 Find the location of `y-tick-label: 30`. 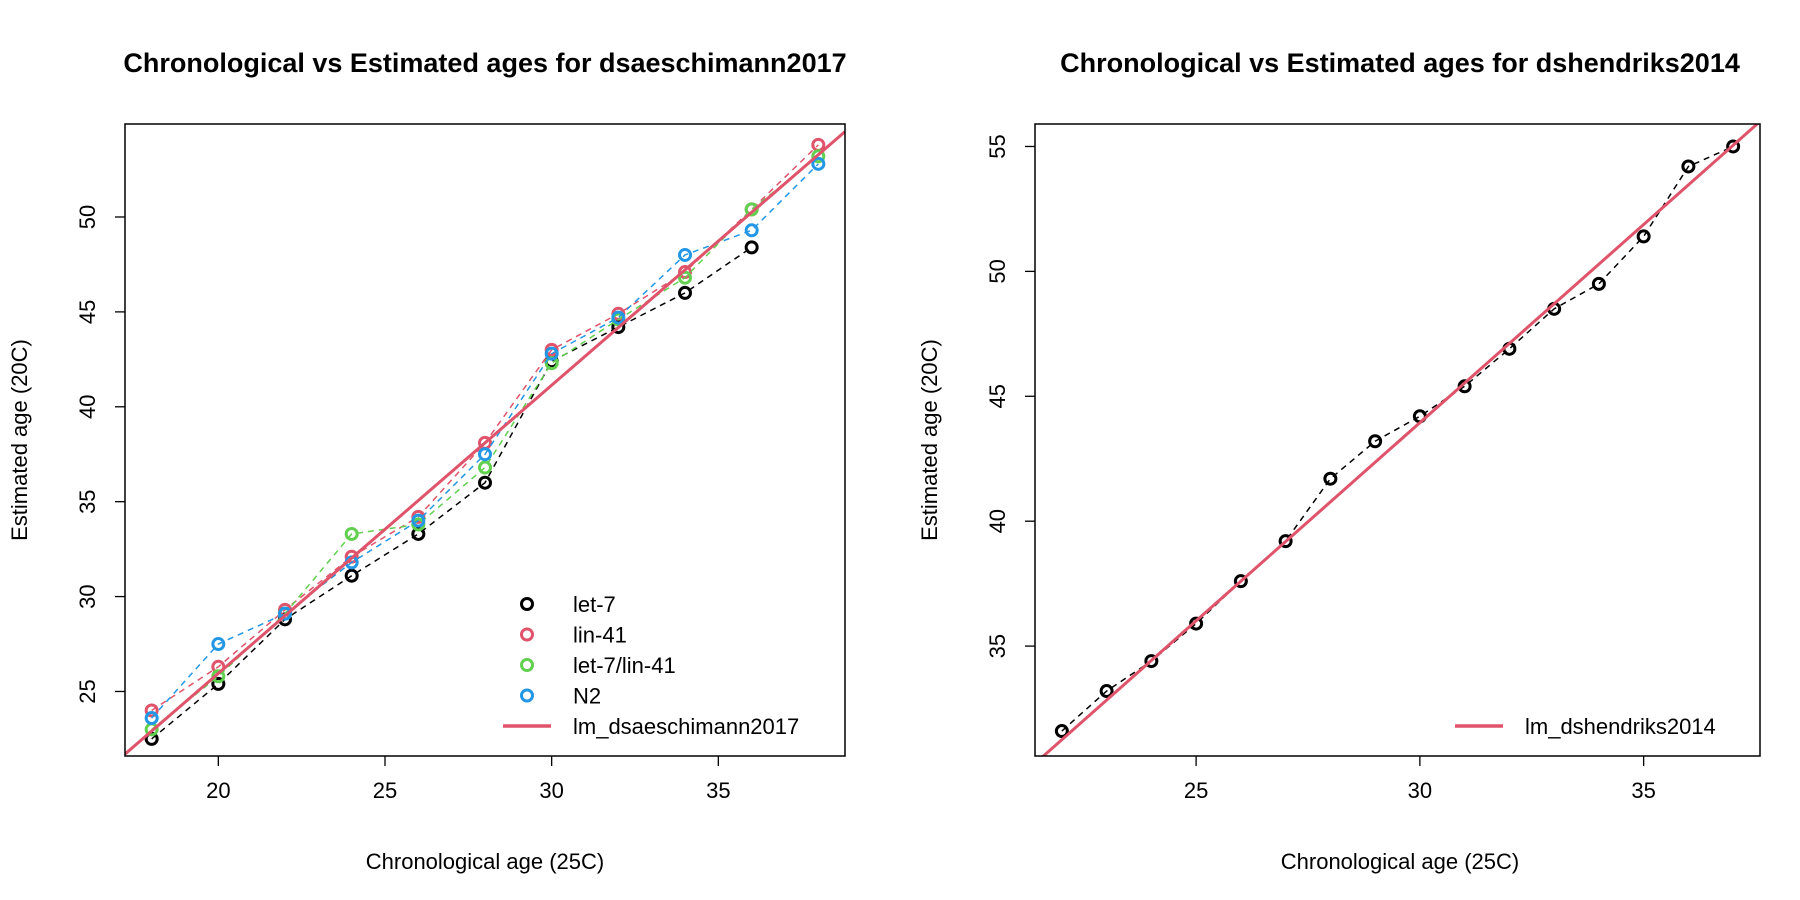

y-tick-label: 30 is located at coordinates (87, 596).